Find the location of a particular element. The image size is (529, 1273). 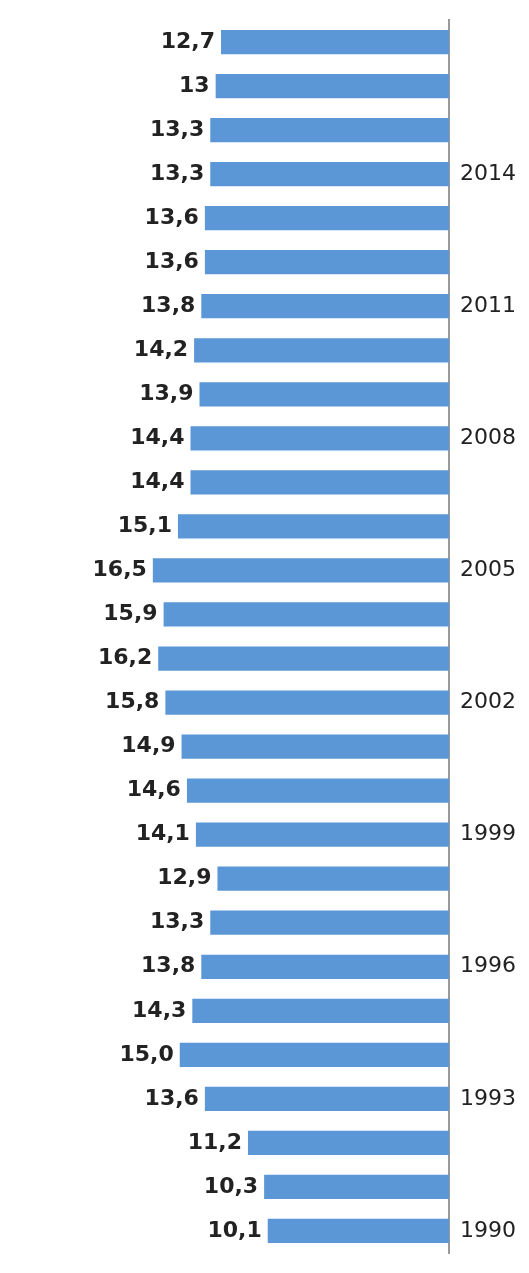

data-label: 13 is located at coordinates (194, 84).